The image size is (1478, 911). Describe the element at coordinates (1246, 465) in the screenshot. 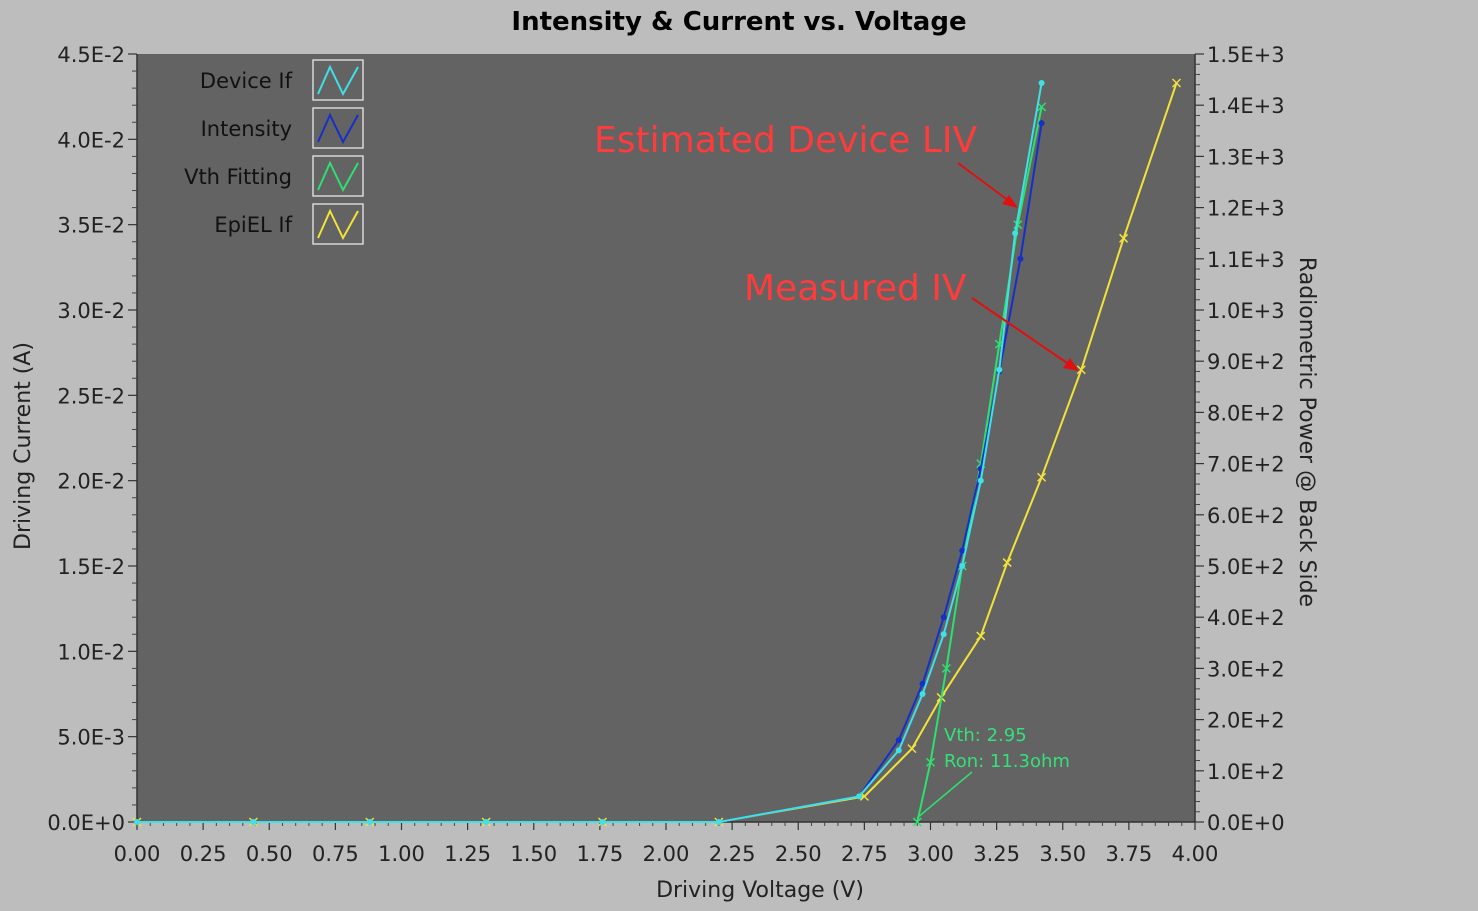

I see `y2-tick-label: 7.0E+2` at that location.